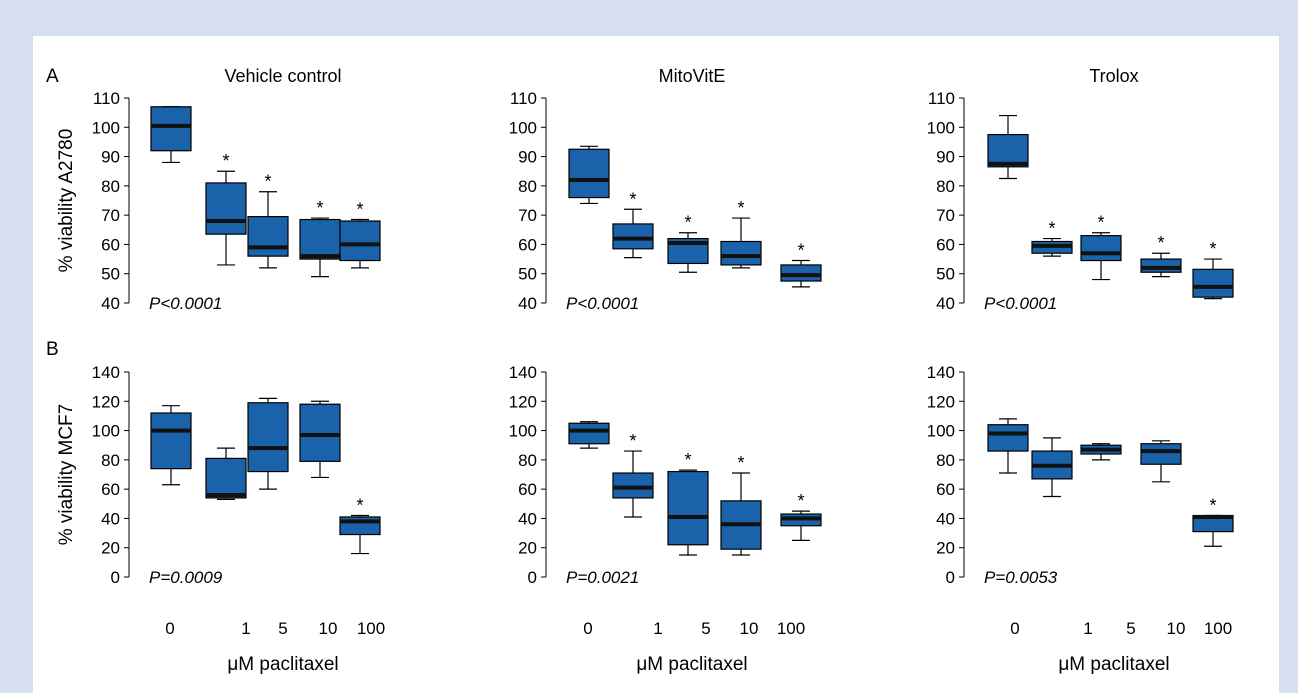 This screenshot has height=693, width=1298. I want to click on y-tick-label: 90, so click(945, 157).